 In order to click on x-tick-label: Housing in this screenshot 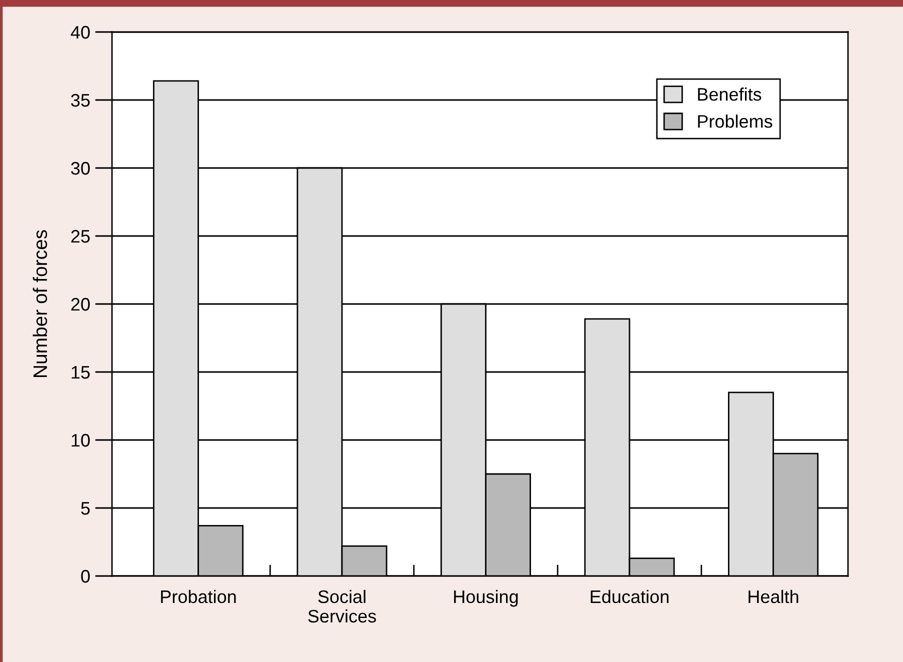, I will do `click(486, 598)`.